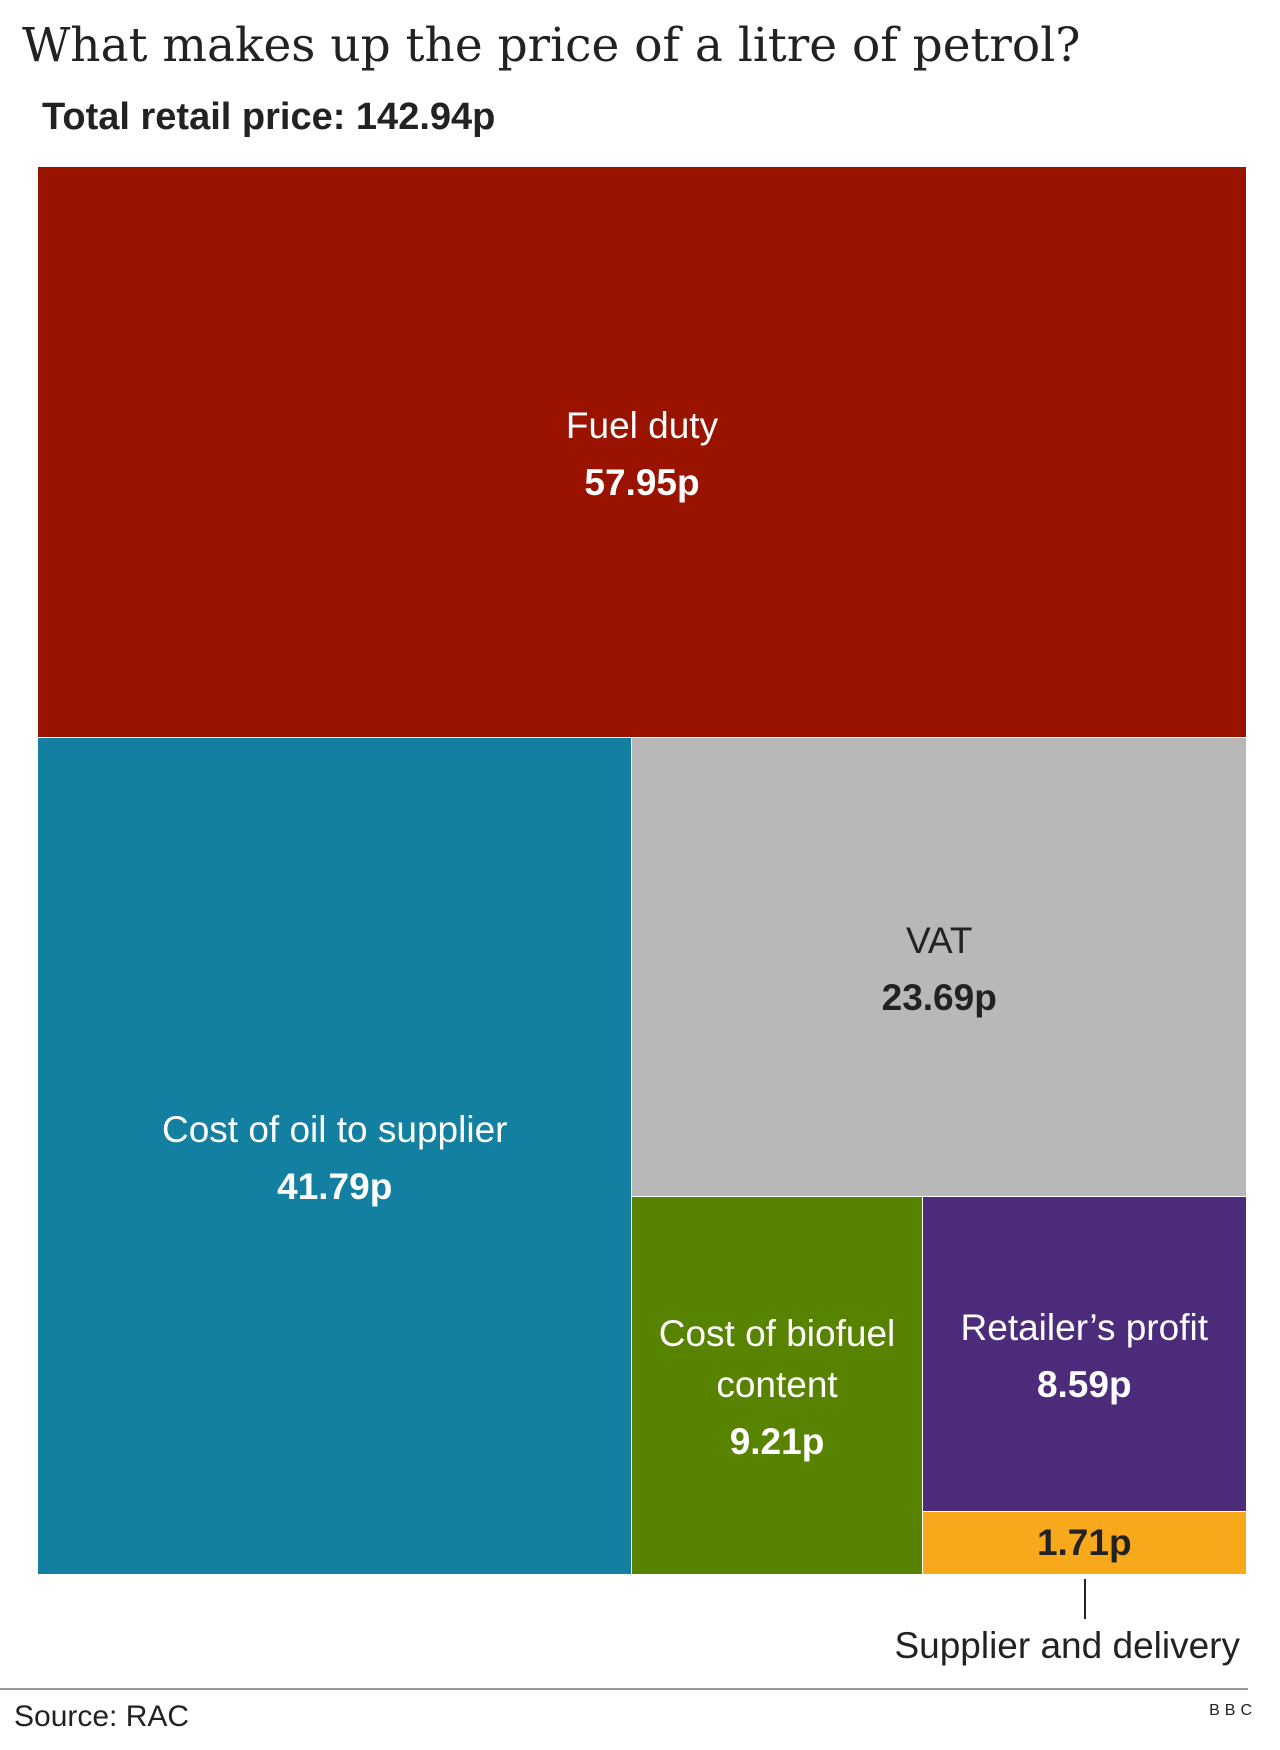  I want to click on chart-subtitle: Total retail price: 142.94p, so click(269, 117).